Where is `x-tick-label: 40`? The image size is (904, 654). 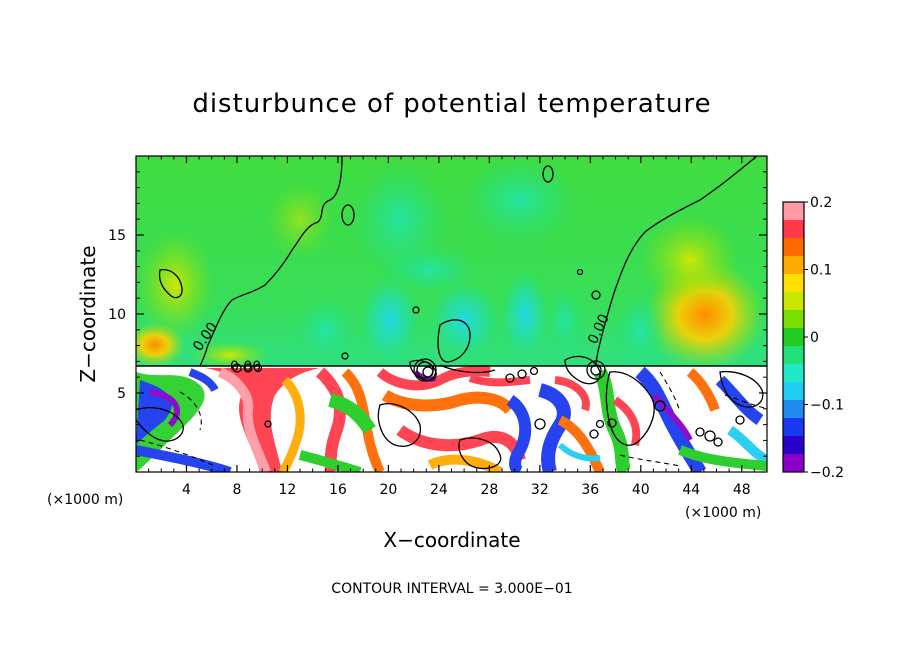 x-tick-label: 40 is located at coordinates (641, 490).